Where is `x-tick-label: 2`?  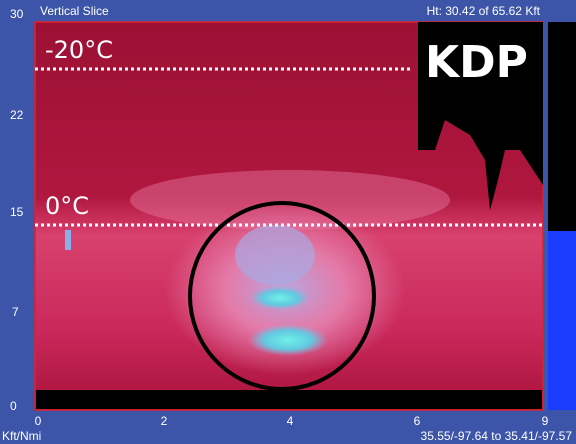
x-tick-label: 2 is located at coordinates (164, 421).